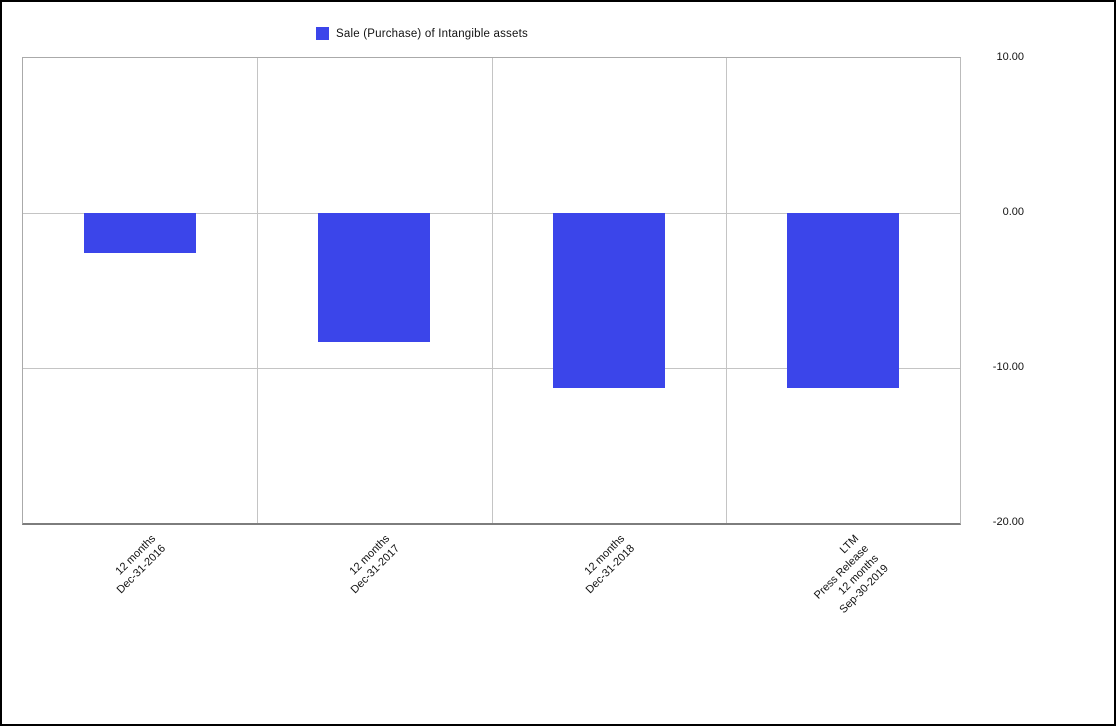 This screenshot has width=1116, height=726. Describe the element at coordinates (1008, 367) in the screenshot. I see `y-tick-label: -10.00` at that location.